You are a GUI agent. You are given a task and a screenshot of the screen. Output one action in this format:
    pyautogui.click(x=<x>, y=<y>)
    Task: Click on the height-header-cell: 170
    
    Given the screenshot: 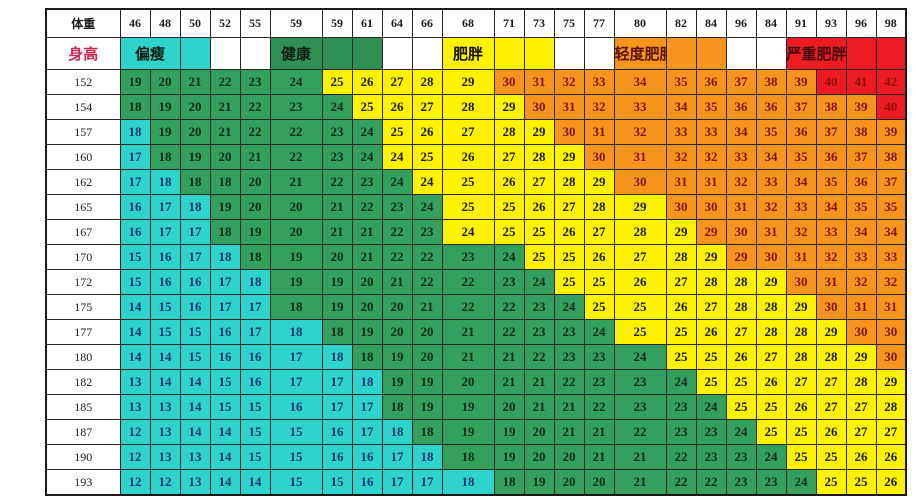 What is the action you would take?
    pyautogui.click(x=83, y=257)
    